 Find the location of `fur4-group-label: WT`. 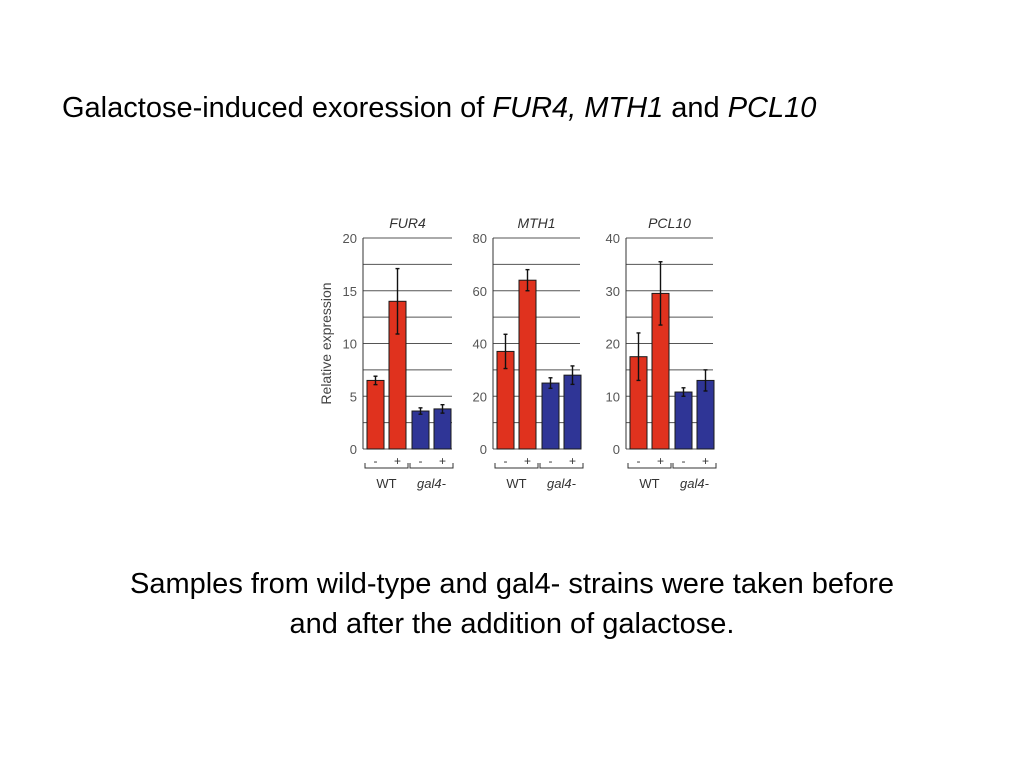

fur4-group-label: WT is located at coordinates (386, 483).